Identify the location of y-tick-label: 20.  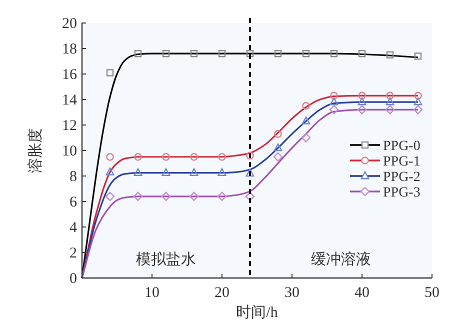
(69, 24).